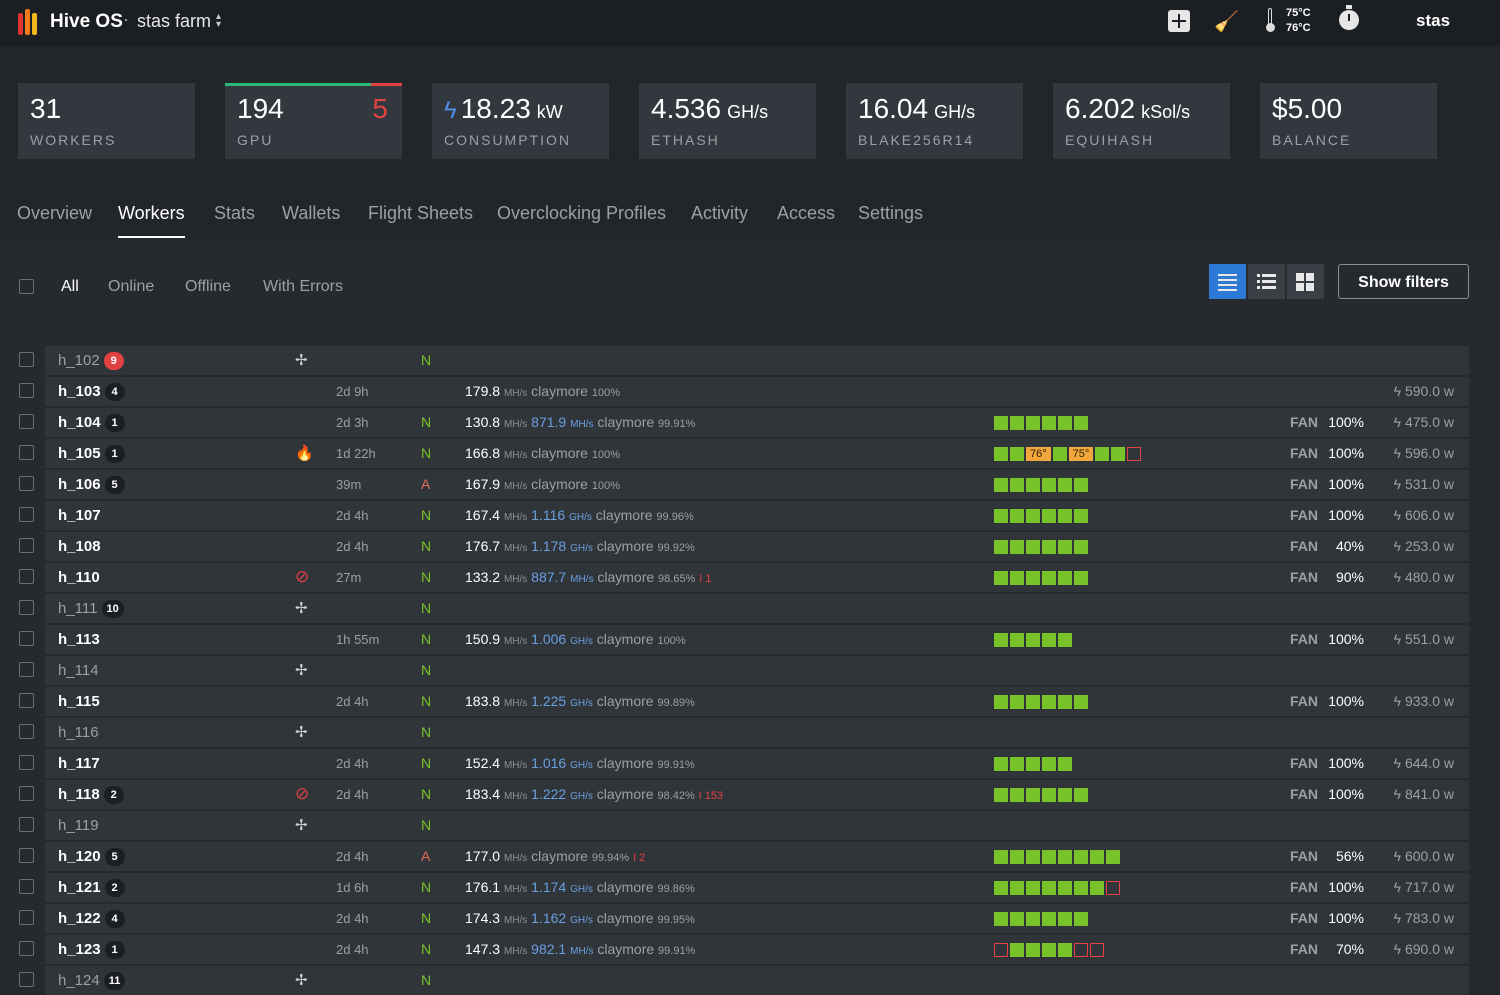 The image size is (1500, 995). What do you see at coordinates (91, 857) in the screenshot?
I see `worker-name: h_120 5` at bounding box center [91, 857].